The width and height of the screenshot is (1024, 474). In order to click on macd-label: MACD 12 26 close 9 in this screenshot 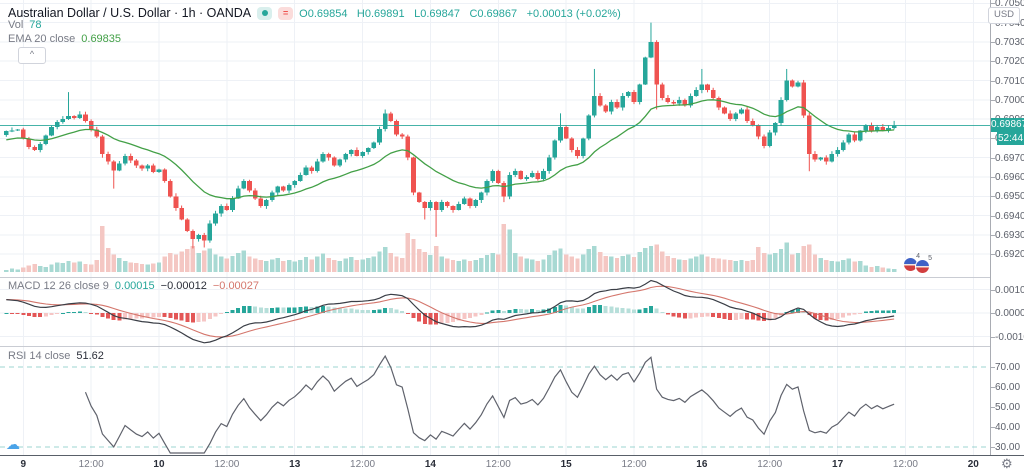, I will do `click(58, 286)`.